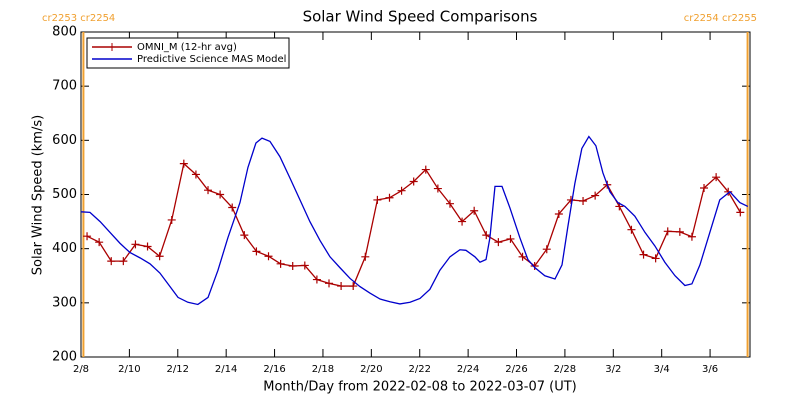 The height and width of the screenshot is (400, 800). Describe the element at coordinates (64, 302) in the screenshot. I see `y-tick-label: 300` at that location.